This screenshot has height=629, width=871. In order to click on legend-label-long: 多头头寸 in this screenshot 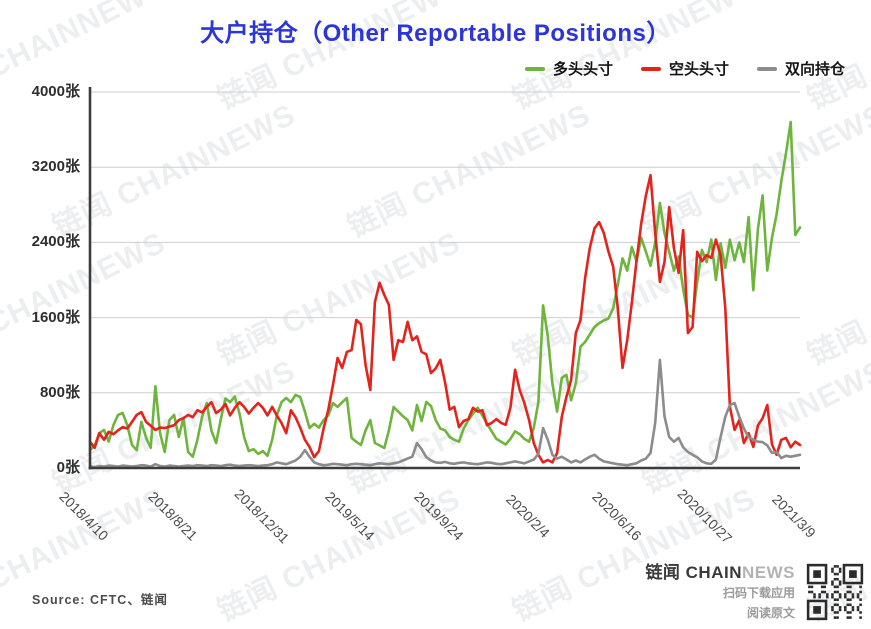, I will do `click(582, 69)`.